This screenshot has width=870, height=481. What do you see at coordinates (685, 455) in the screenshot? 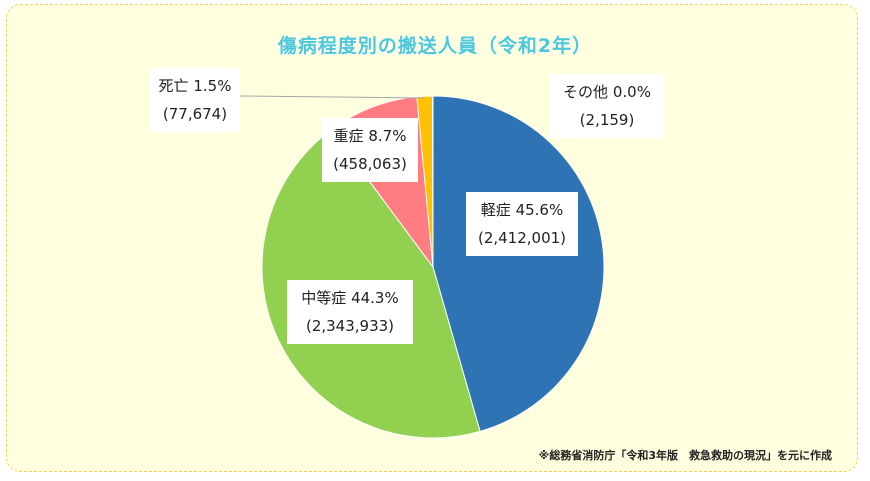
I see `source-note: ※総務省消防庁「令和3年版 救急救助の現況」を元に作成` at bounding box center [685, 455].